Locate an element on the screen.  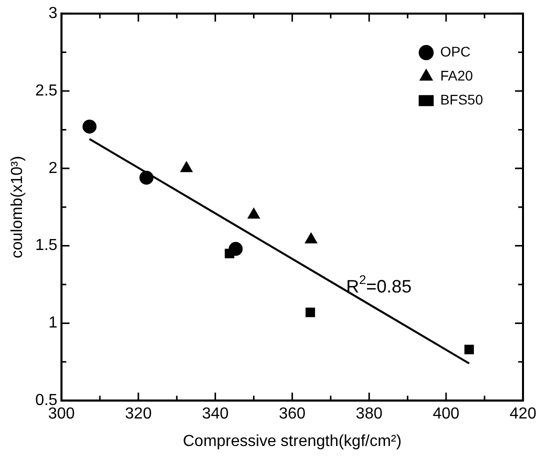
x-axis-title: Compressive strength(kgf/cm²) is located at coordinates (292, 441).